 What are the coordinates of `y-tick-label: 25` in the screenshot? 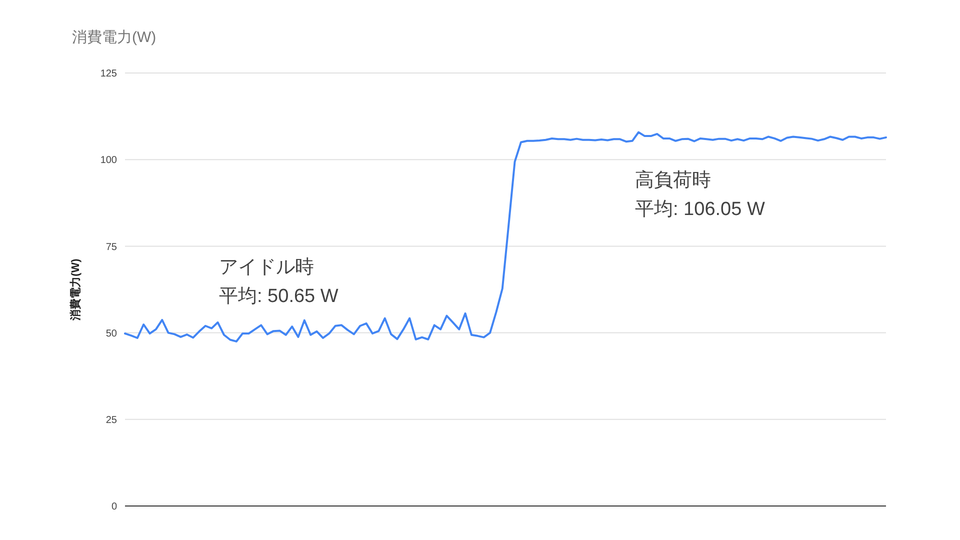 It's located at (112, 420).